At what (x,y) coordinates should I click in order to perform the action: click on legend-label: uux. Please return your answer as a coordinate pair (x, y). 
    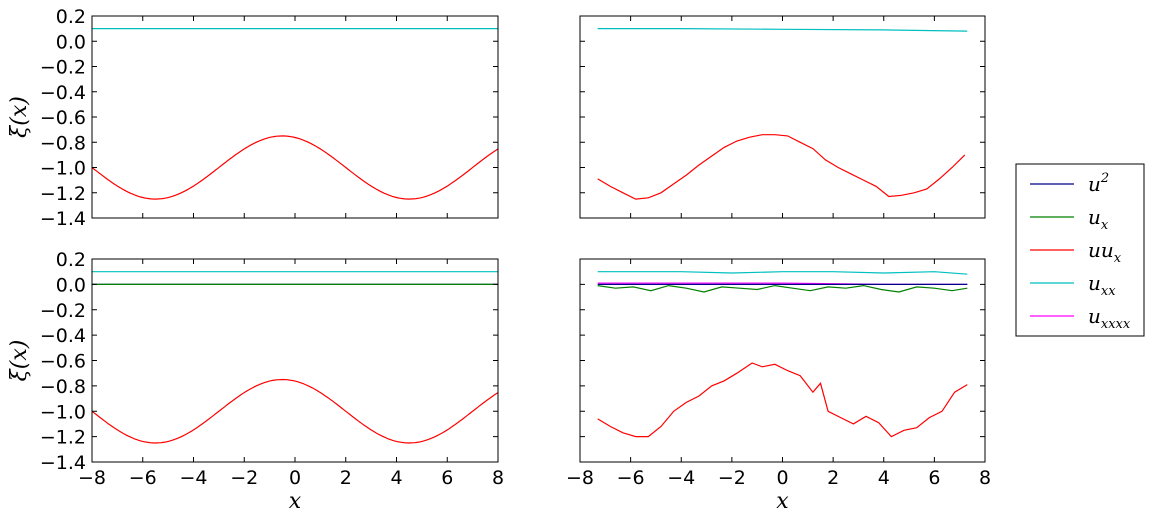
    Looking at the image, I should click on (1105, 252).